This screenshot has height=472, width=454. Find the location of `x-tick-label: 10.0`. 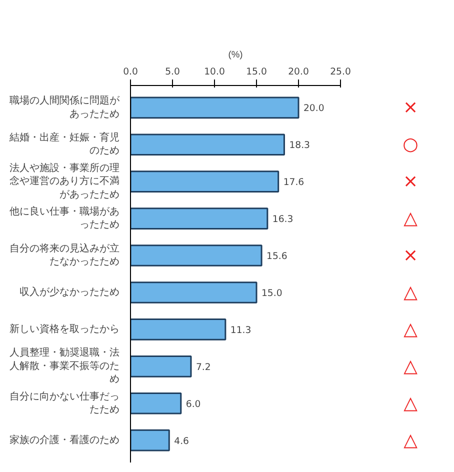

x-tick-label: 10.0 is located at coordinates (214, 72).